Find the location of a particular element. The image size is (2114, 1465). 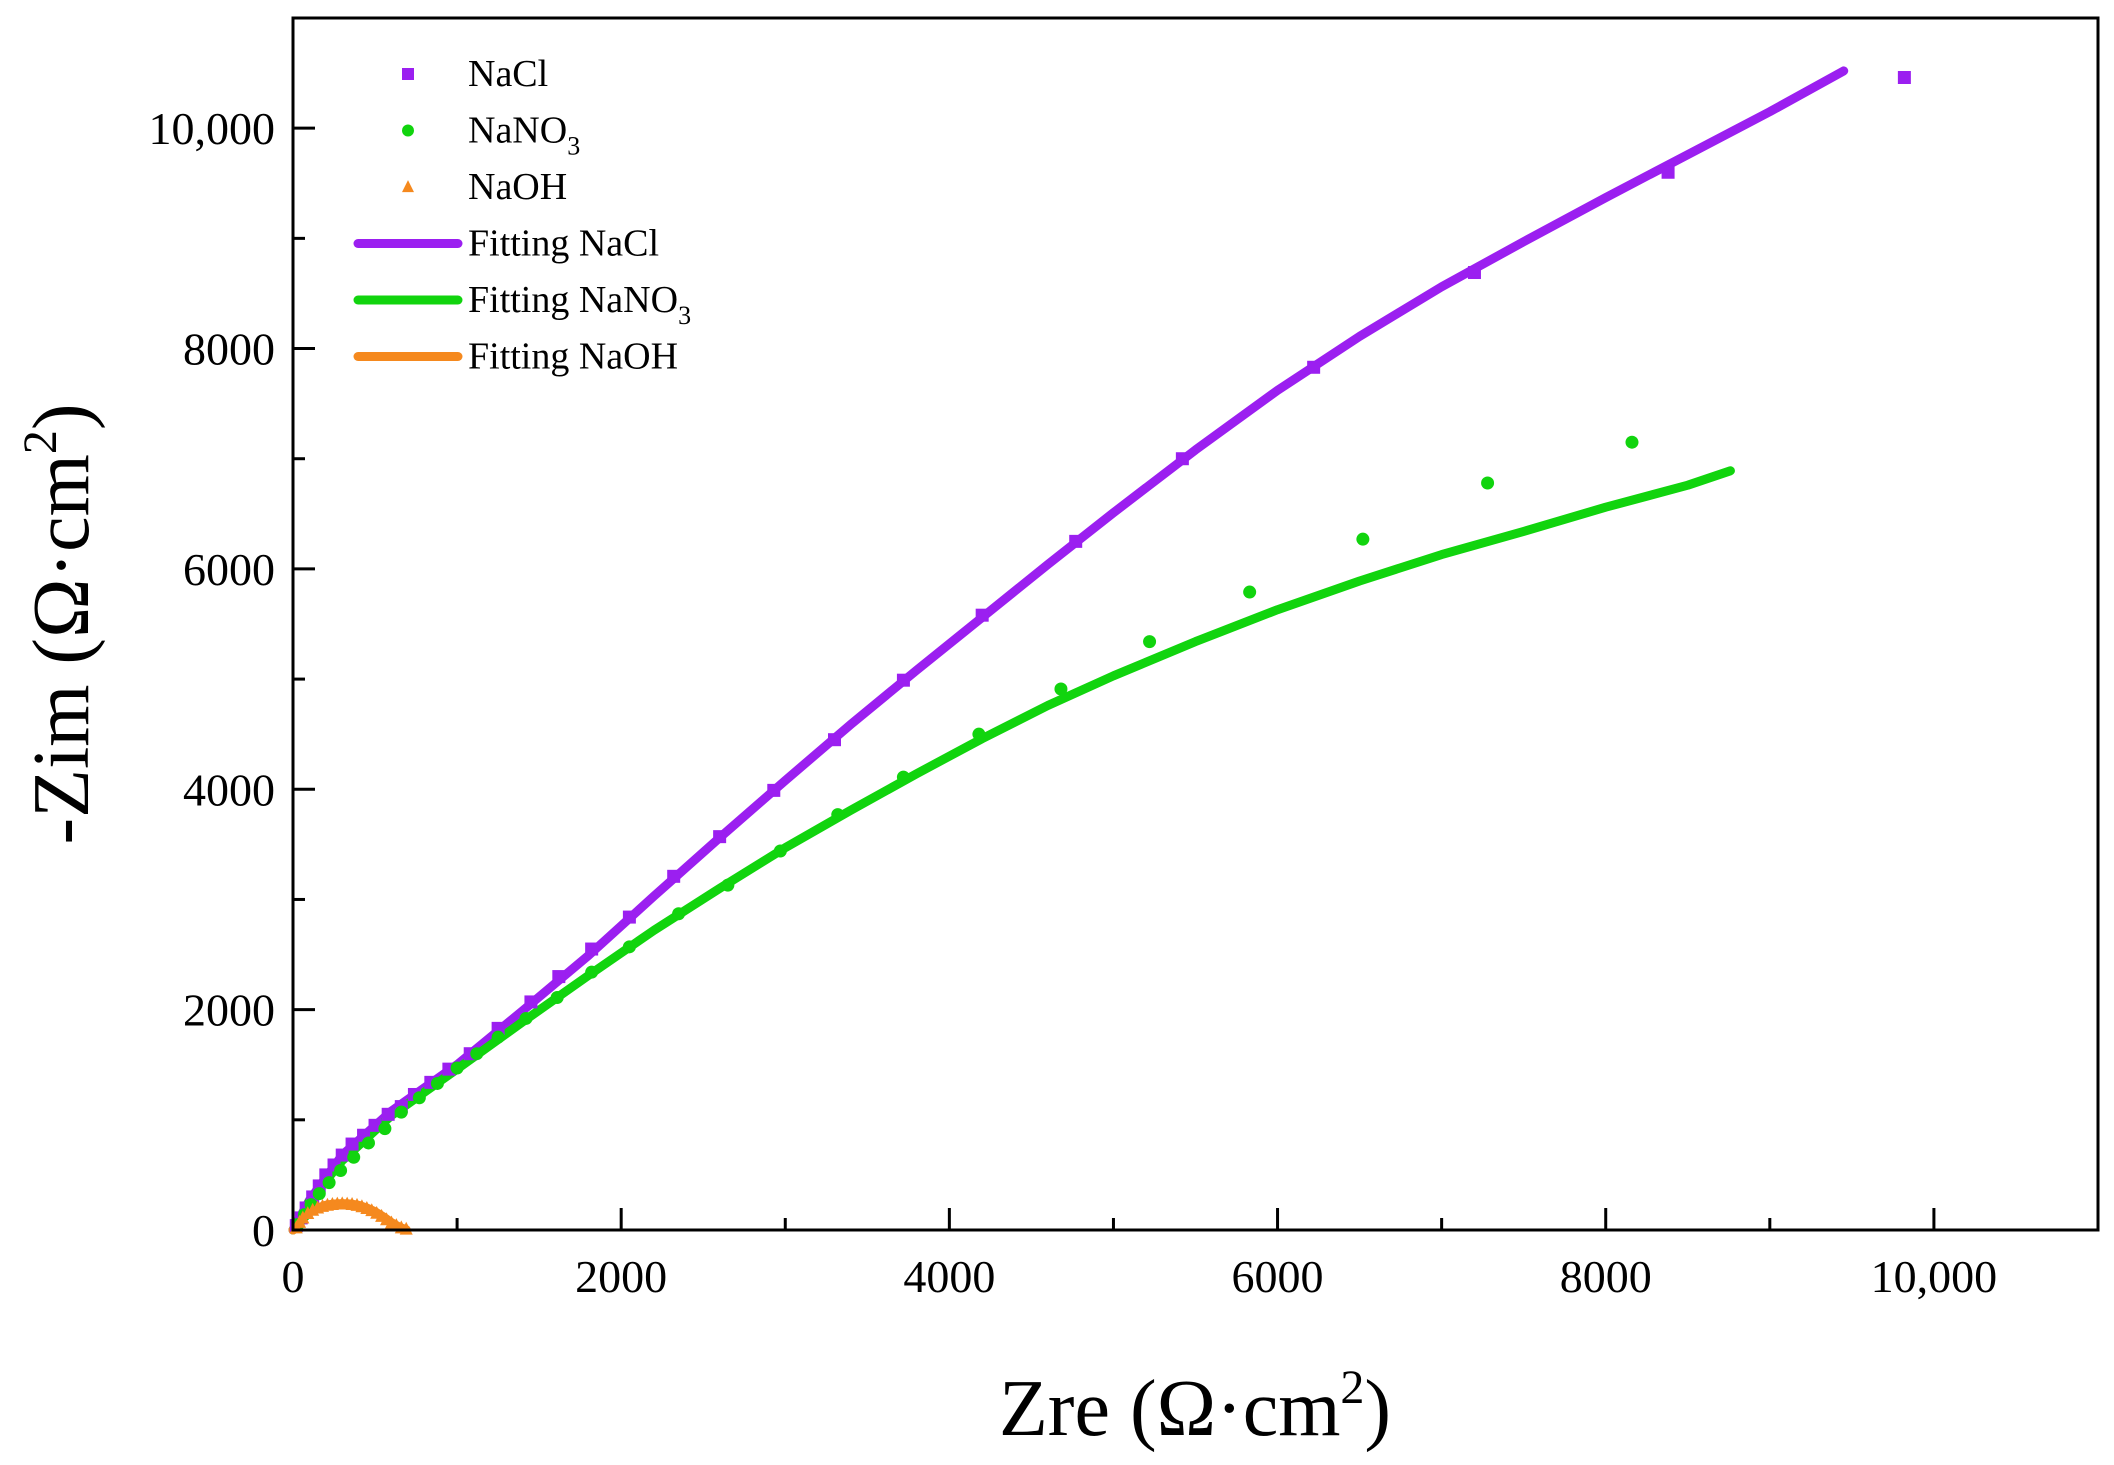

x-tick-label: 4000 is located at coordinates (949, 1276).